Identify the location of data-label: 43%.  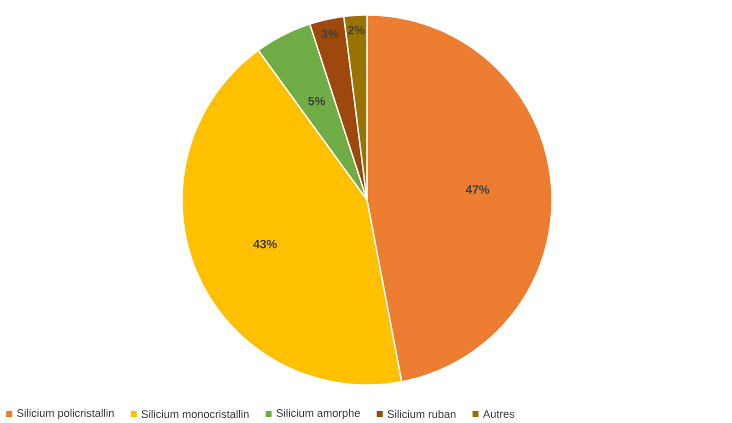
(265, 244).